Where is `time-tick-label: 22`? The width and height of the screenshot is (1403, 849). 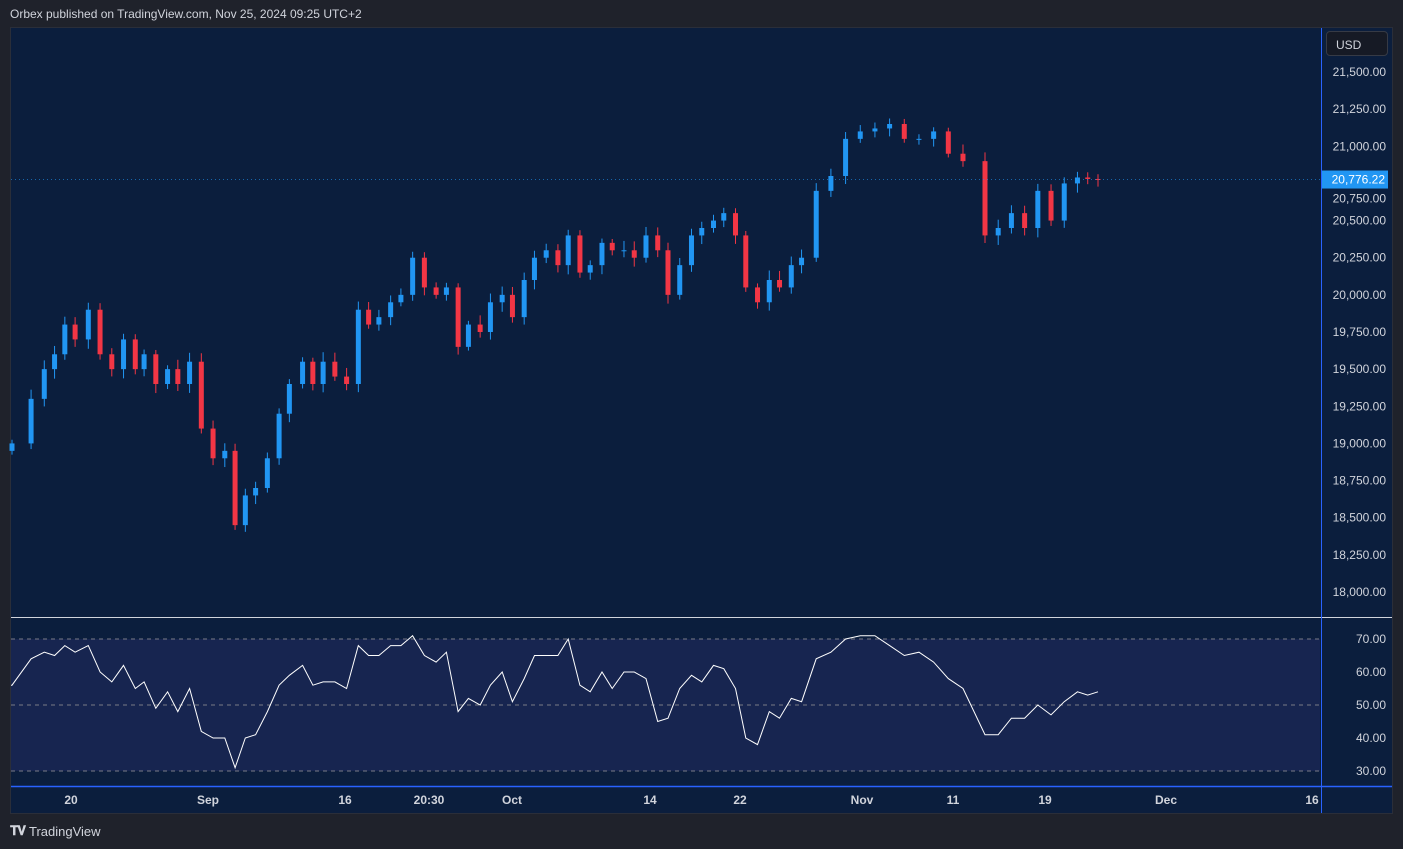 time-tick-label: 22 is located at coordinates (740, 800).